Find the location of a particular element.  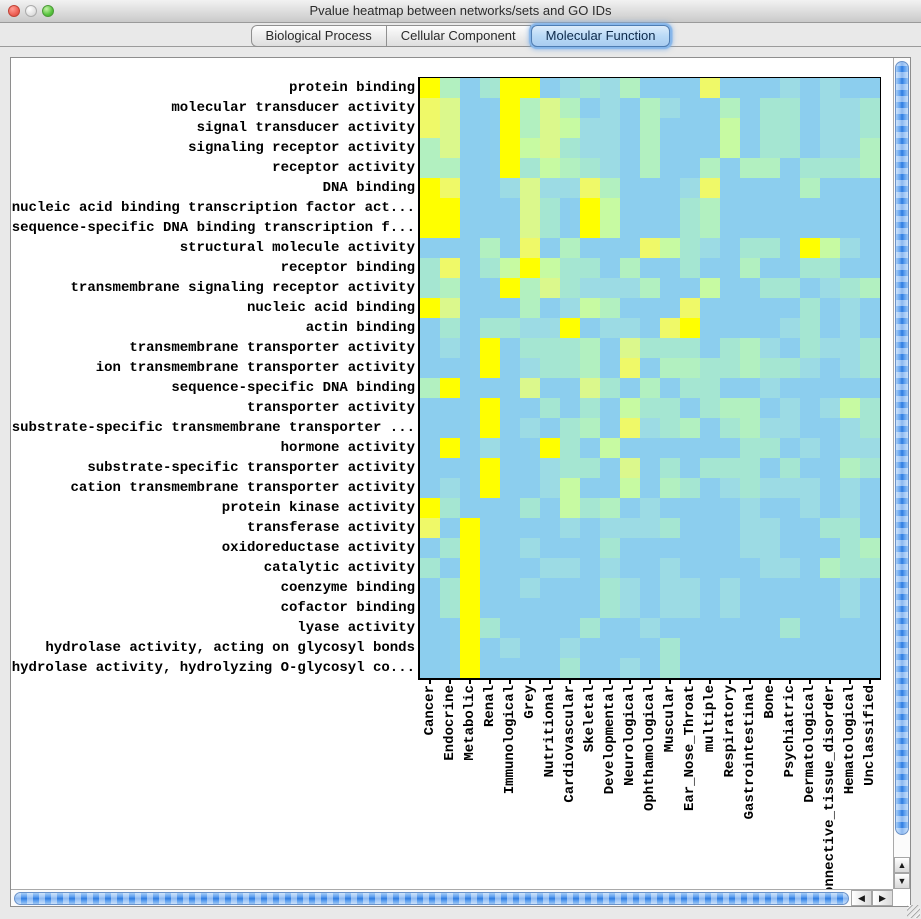

horizontal-scrollbar: ◀ ▶ is located at coordinates (452, 897).